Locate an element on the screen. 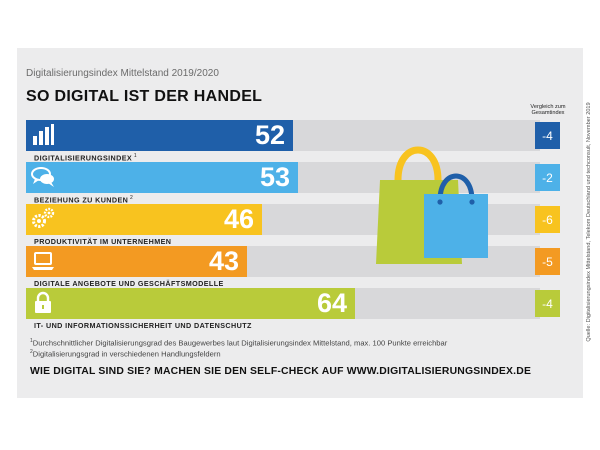  comparison-value: -5 is located at coordinates (547, 261).